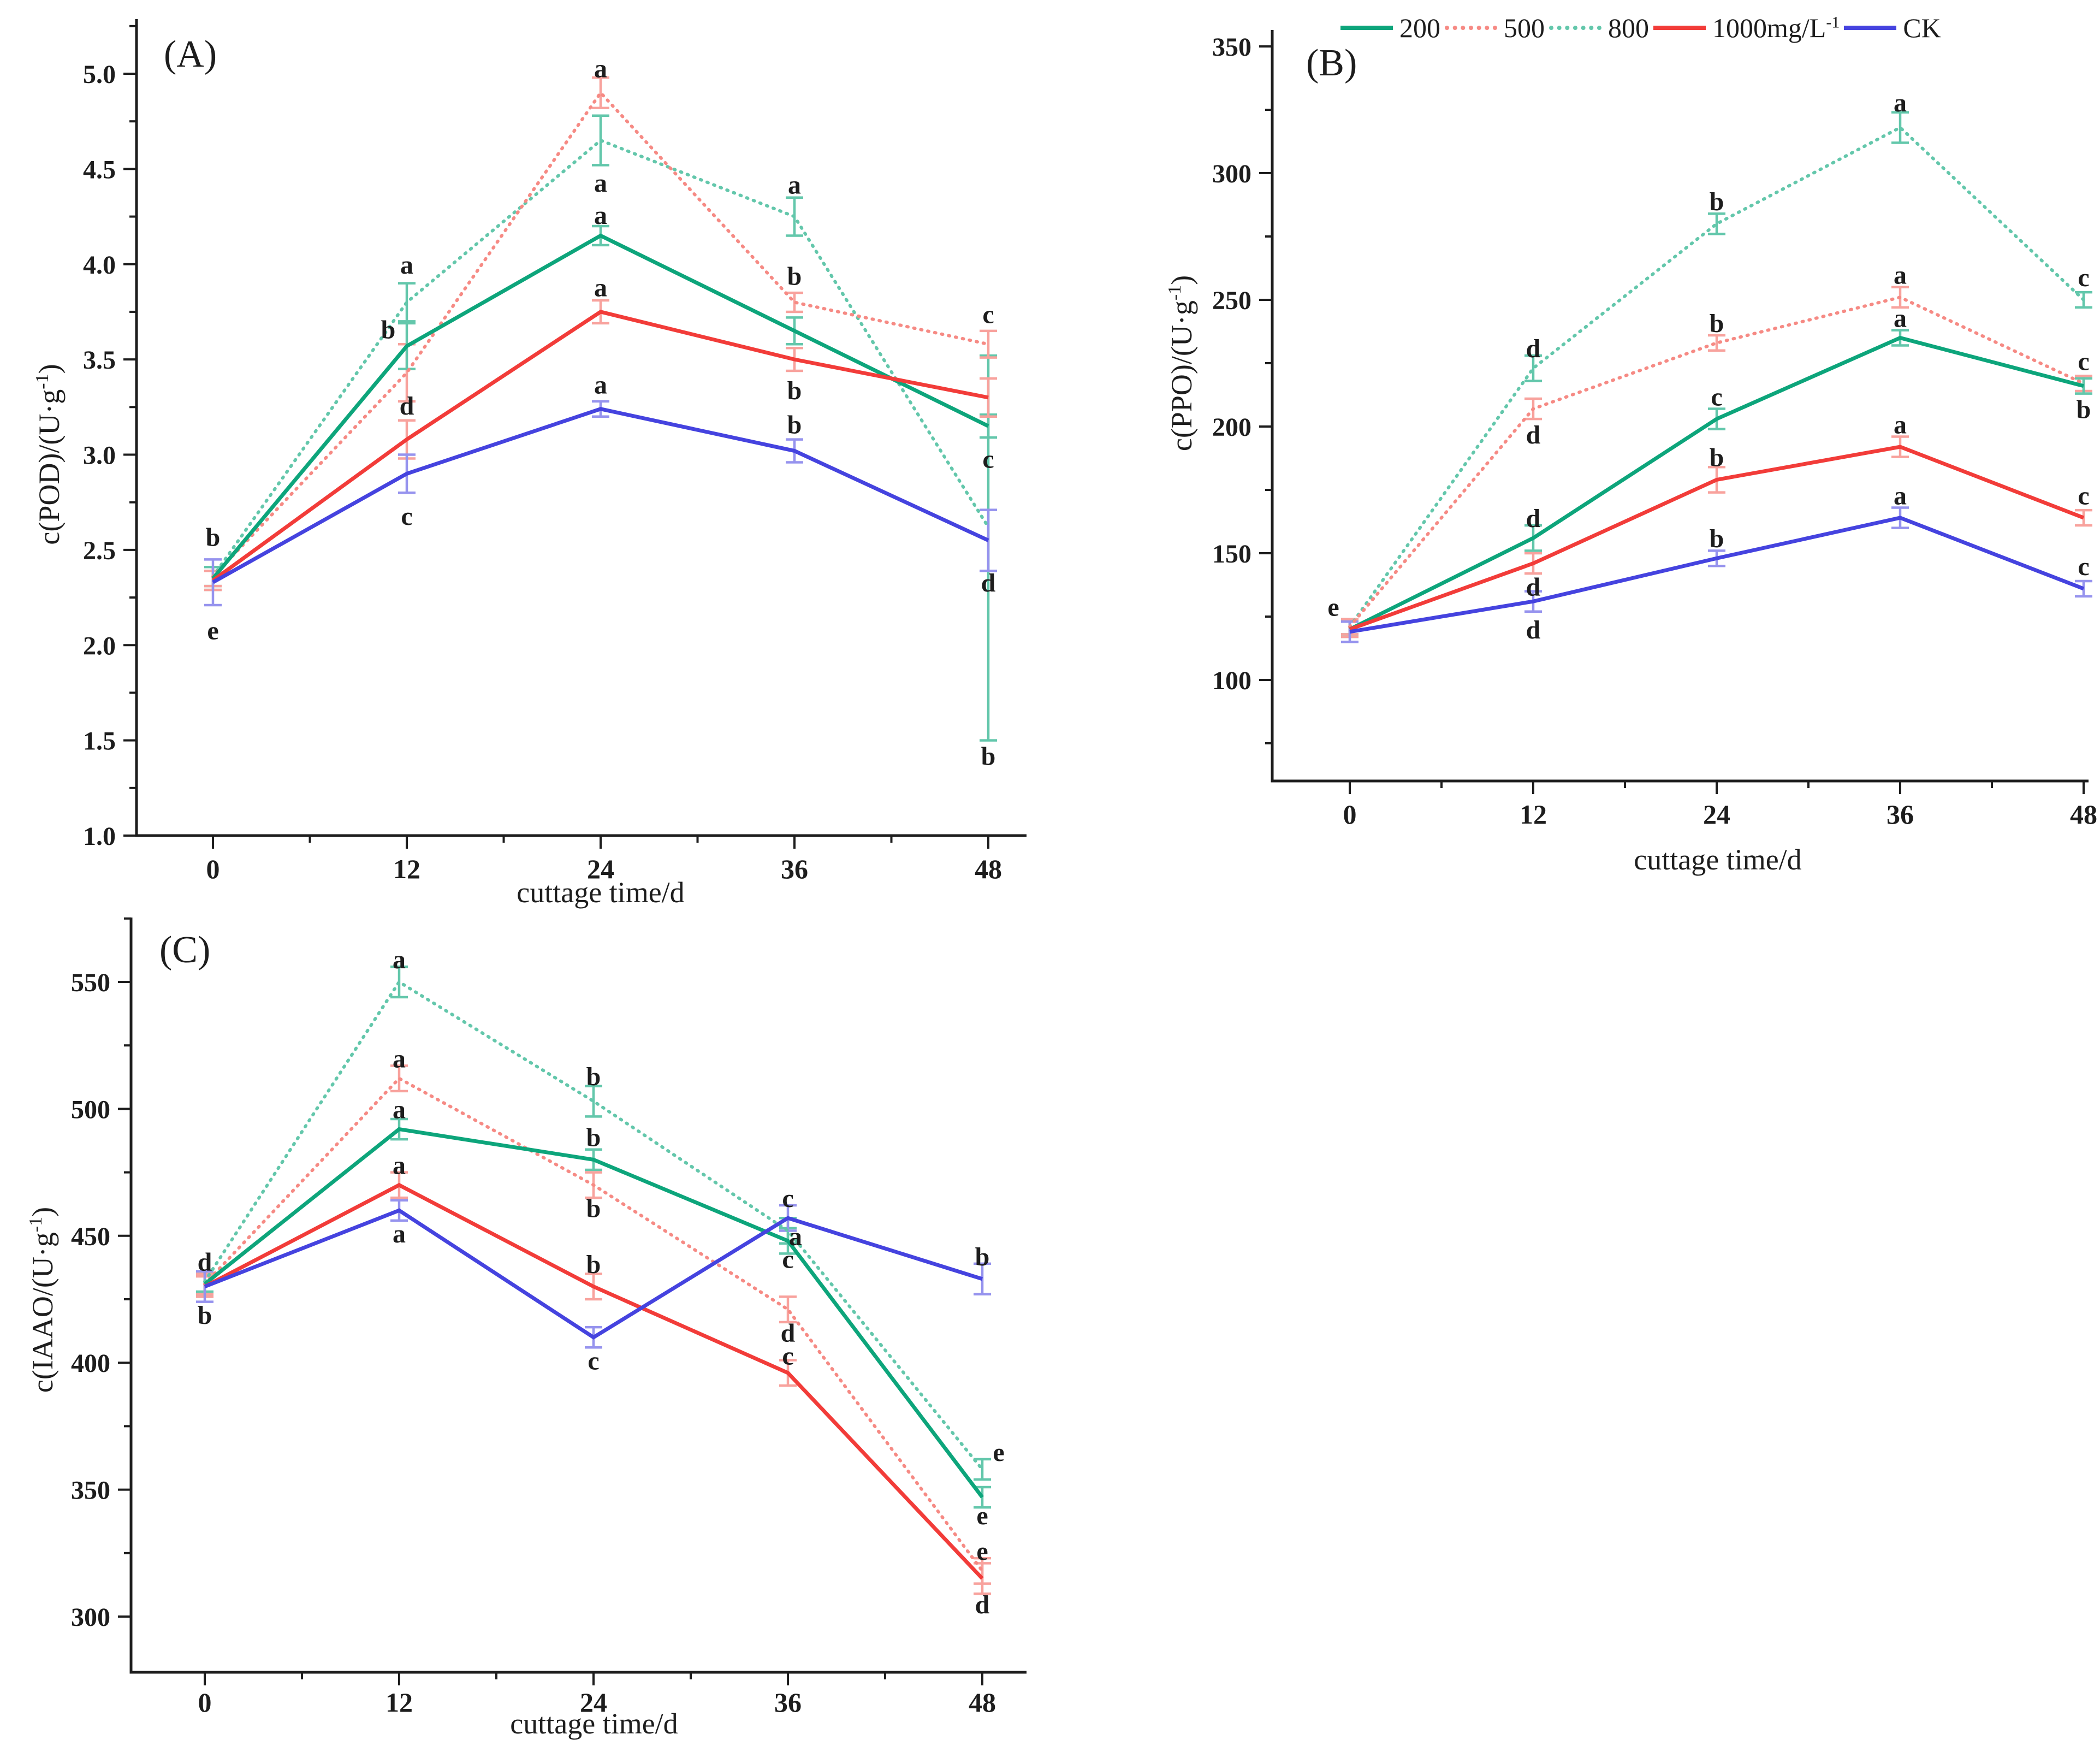  I want to click on y-axis-tick-label: 3.5, so click(99, 360).